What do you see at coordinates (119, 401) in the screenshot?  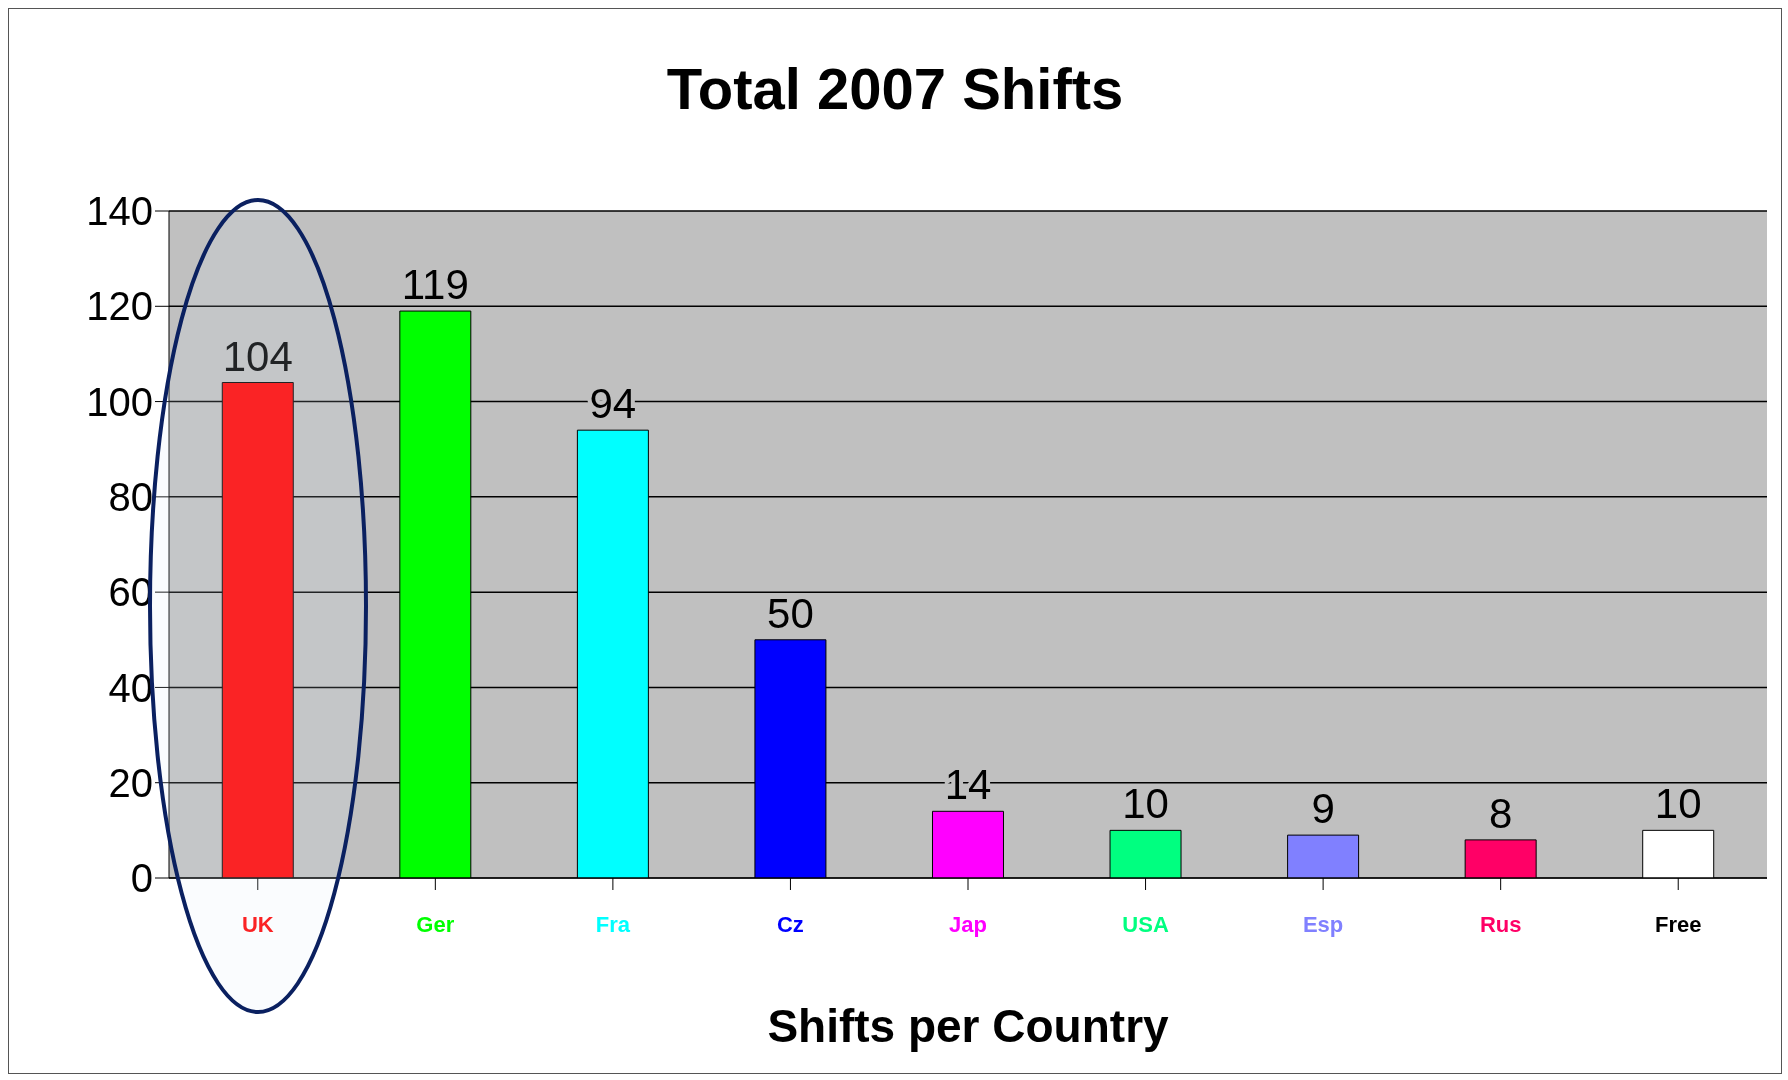 I see `y-tick-label: 100` at bounding box center [119, 401].